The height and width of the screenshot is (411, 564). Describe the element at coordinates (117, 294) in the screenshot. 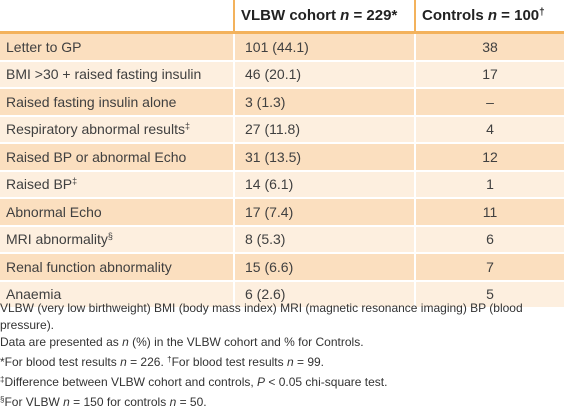

I see `row-label: Anaemia` at that location.